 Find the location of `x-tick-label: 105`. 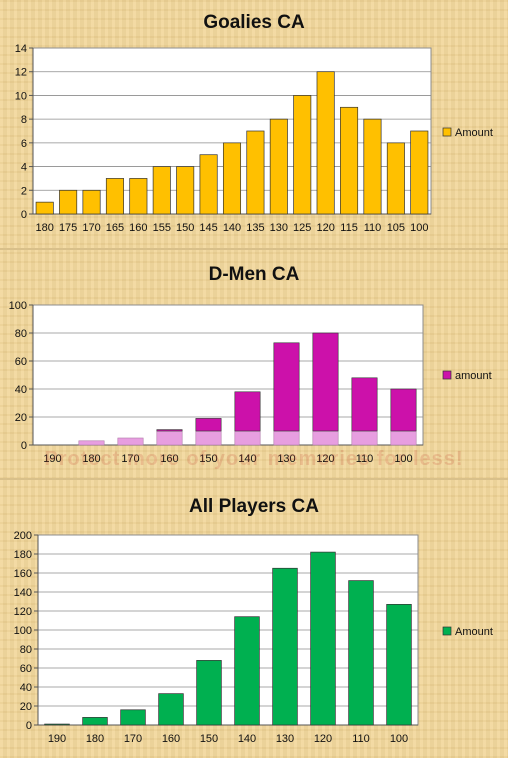

x-tick-label: 105 is located at coordinates (396, 228).